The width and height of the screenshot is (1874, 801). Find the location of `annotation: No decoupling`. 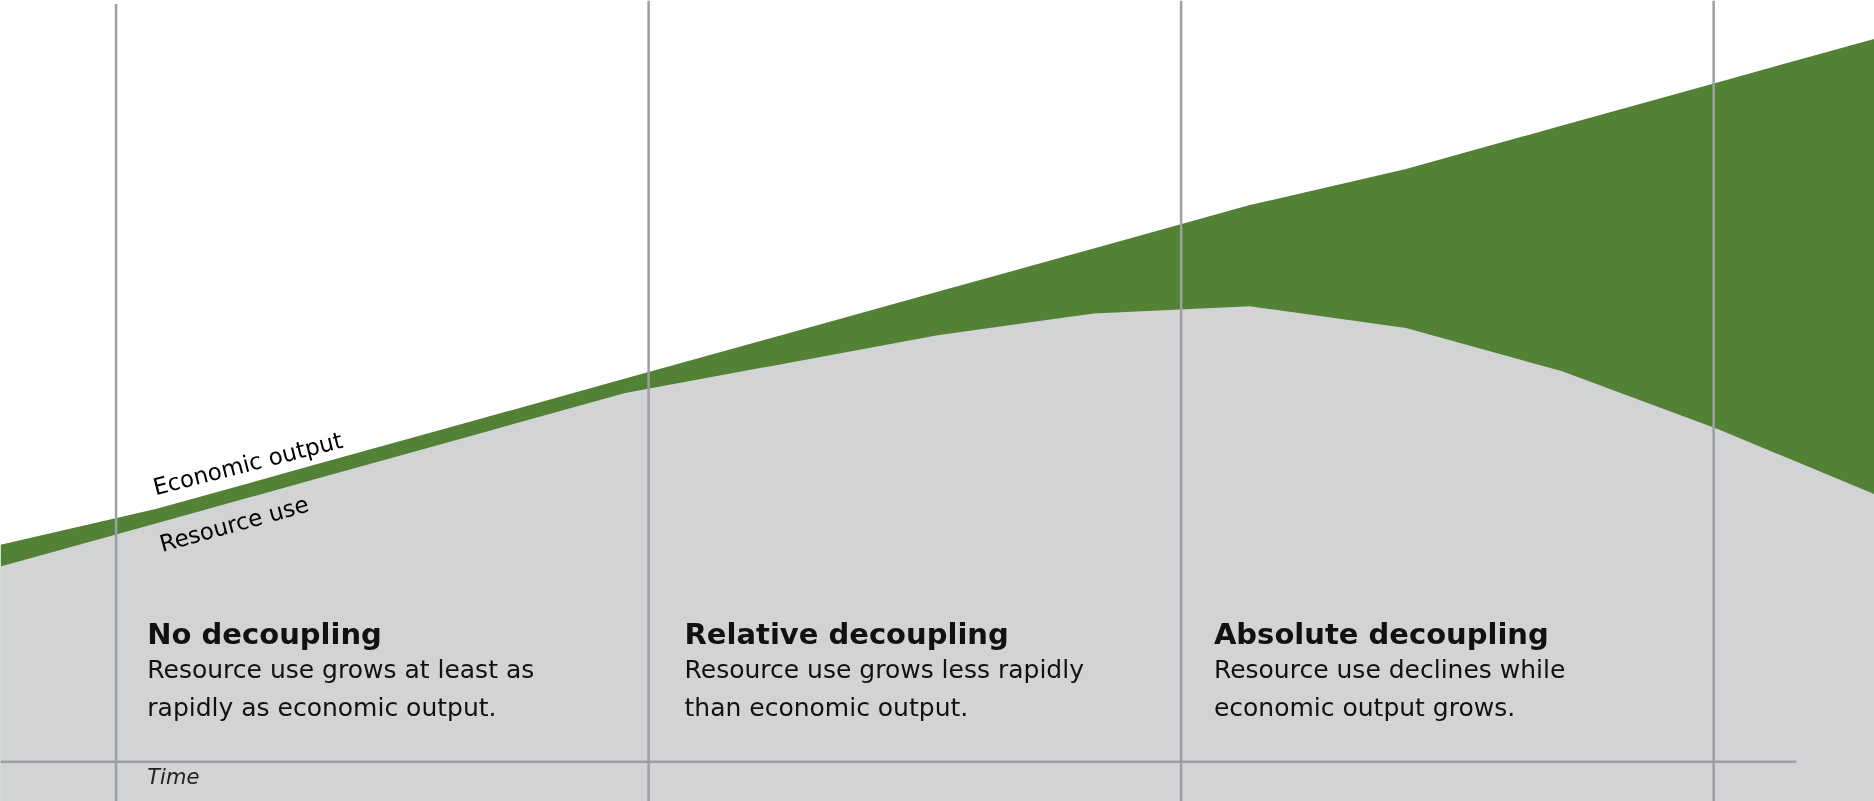

annotation: No decoupling is located at coordinates (264, 634).